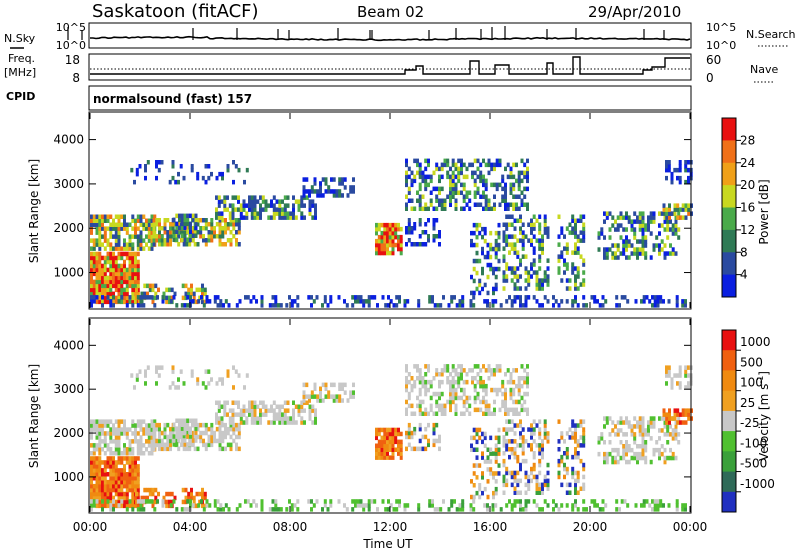  I want to click on xtick-label: 04:00, so click(190, 527).